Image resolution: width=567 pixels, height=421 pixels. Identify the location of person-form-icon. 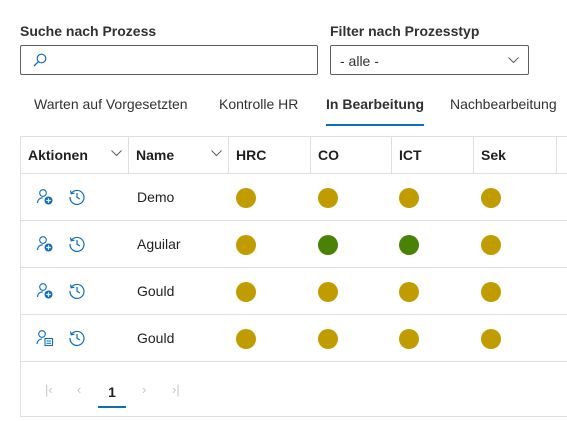
(45, 340).